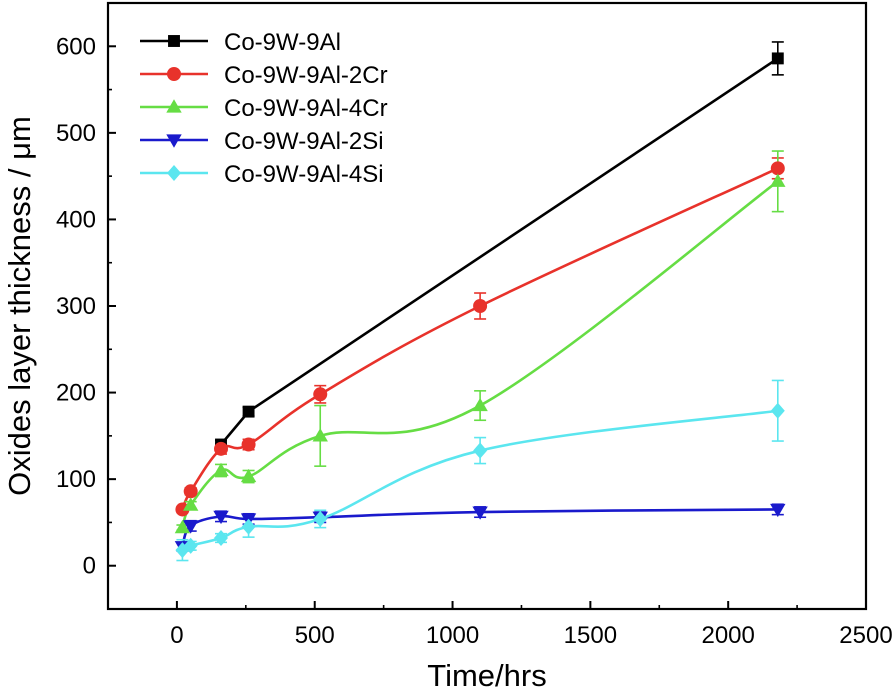  Describe the element at coordinates (304, 141) in the screenshot. I see `legend-label: Co-9W-9Al-2Si` at that location.